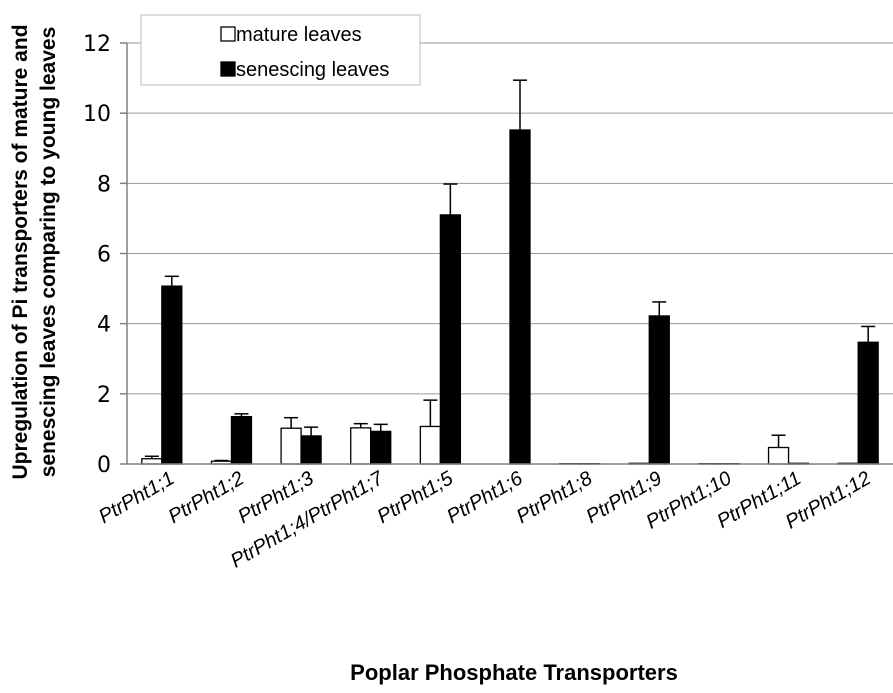  What do you see at coordinates (228, 69) in the screenshot?
I see `legend-swatch-senescing-leaves` at bounding box center [228, 69].